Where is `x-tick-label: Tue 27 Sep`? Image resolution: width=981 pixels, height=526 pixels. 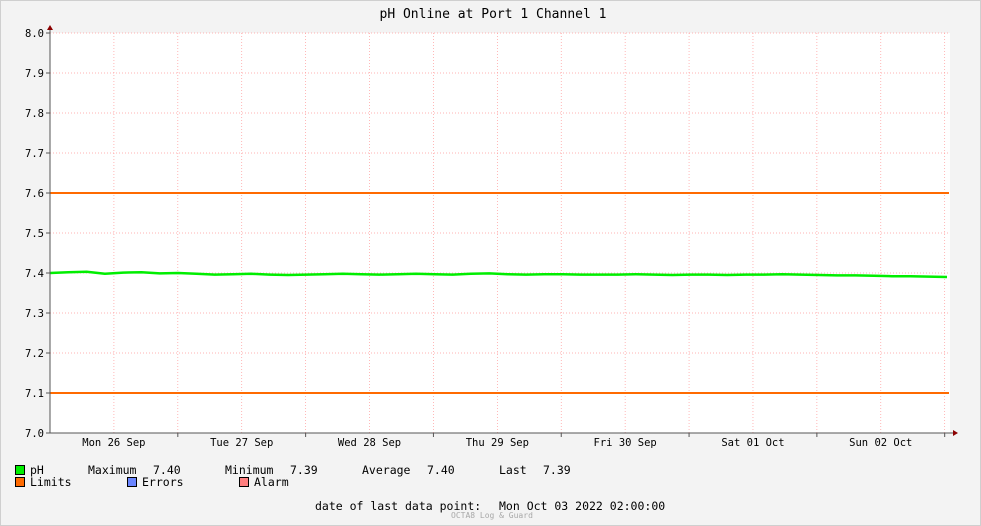 x-tick-label: Tue 27 Sep is located at coordinates (241, 443).